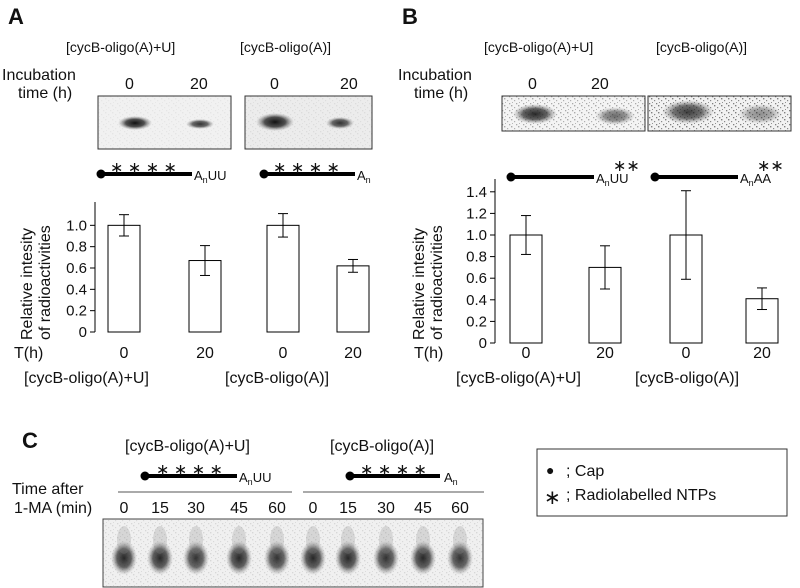  I want to click on panel-c-construct-2: ∗ ∗ ∗ ∗ An, so click(401, 474).